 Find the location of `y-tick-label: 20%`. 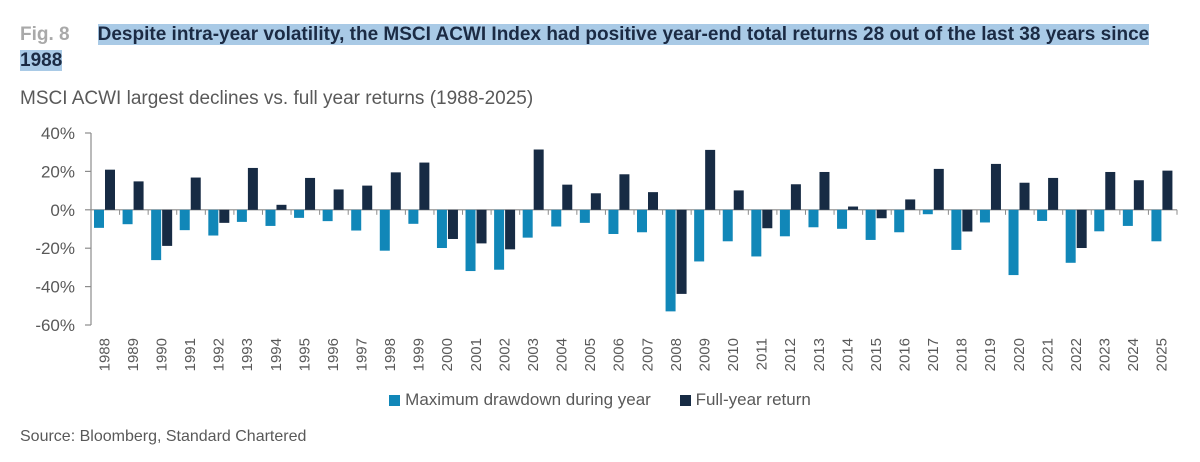

y-tick-label: 20% is located at coordinates (58, 171).